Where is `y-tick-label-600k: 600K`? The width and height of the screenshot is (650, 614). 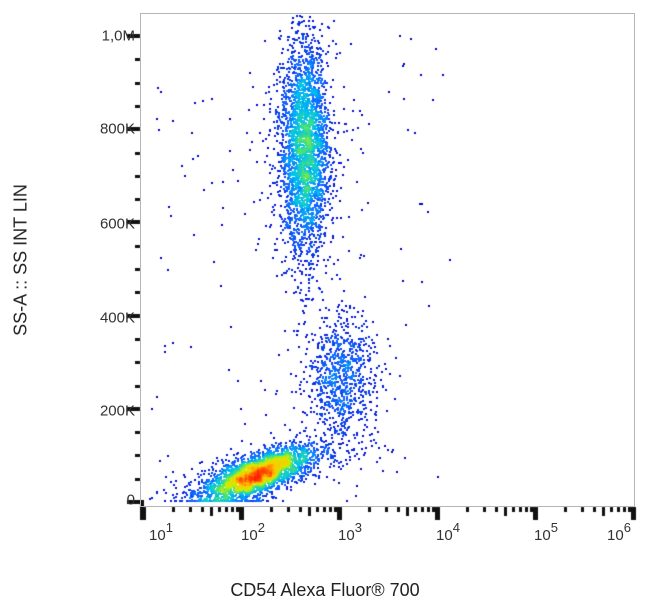 y-tick-label-600k: 600K is located at coordinates (117, 224).